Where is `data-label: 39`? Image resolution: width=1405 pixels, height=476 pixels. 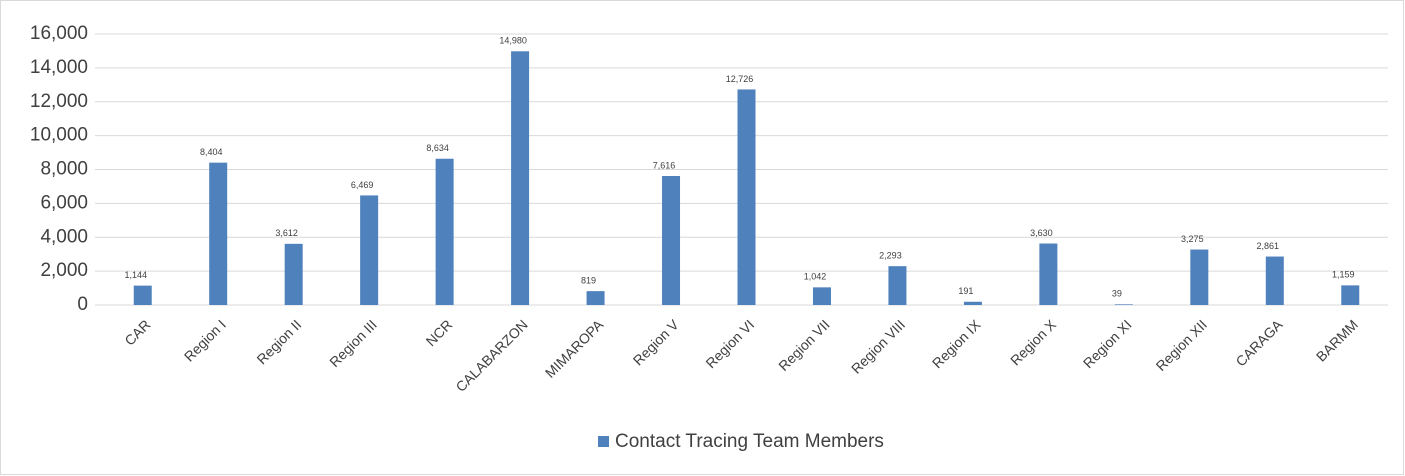
data-label: 39 is located at coordinates (1117, 294).